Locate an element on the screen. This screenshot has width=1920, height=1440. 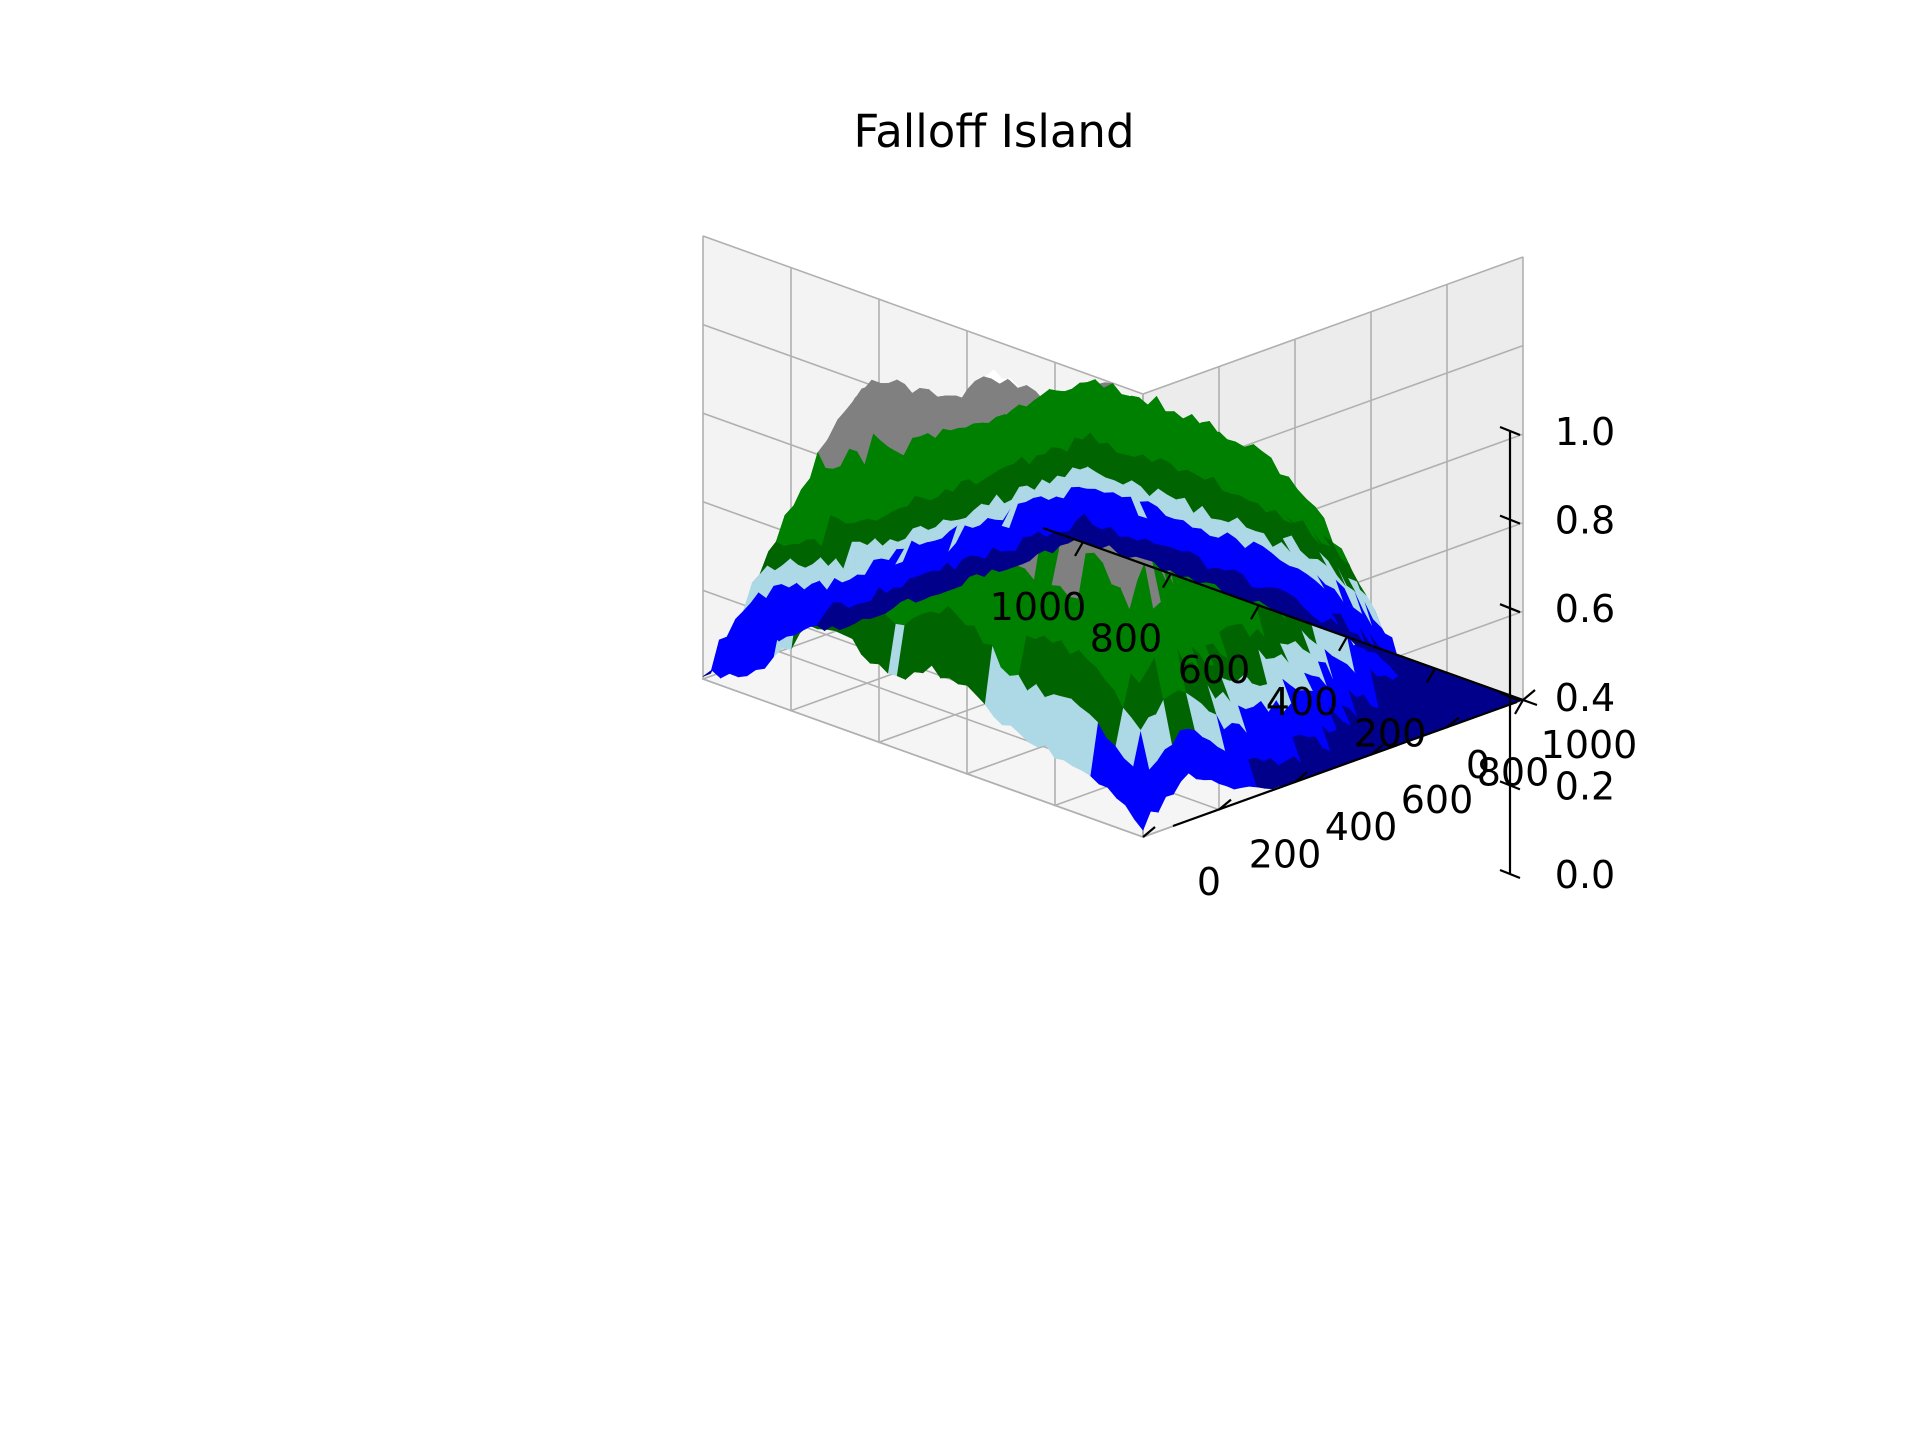
z-axis: 0.0 0.2 0.4 0.6 0.8 1.0 is located at coordinates (1557, 653).